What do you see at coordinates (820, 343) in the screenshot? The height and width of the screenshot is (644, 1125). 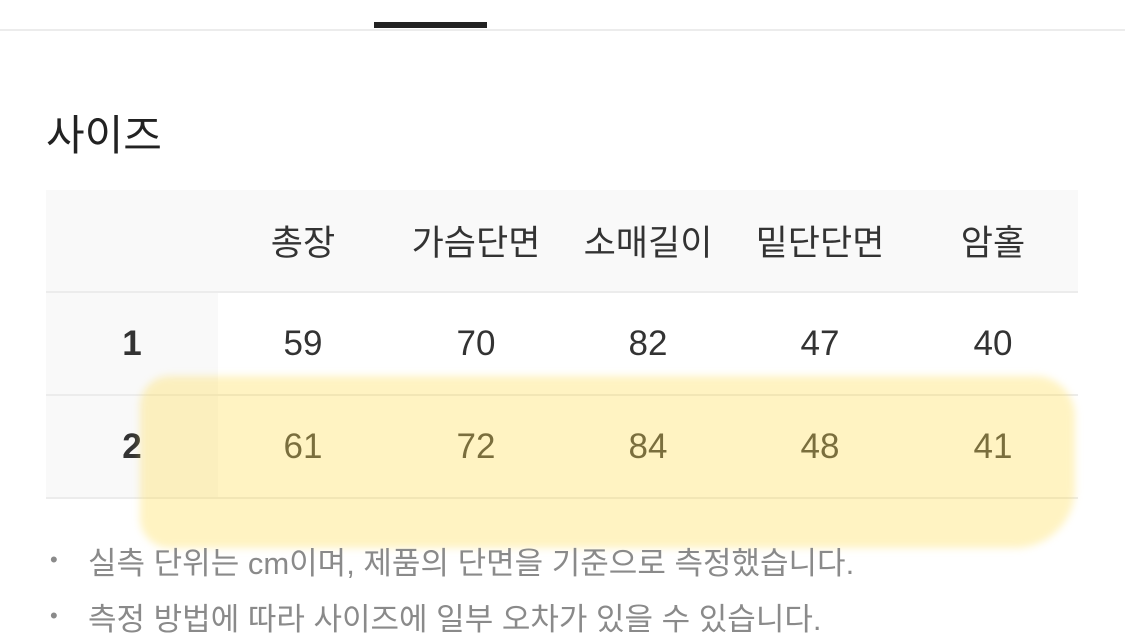 I see `table-cell: 47` at bounding box center [820, 343].